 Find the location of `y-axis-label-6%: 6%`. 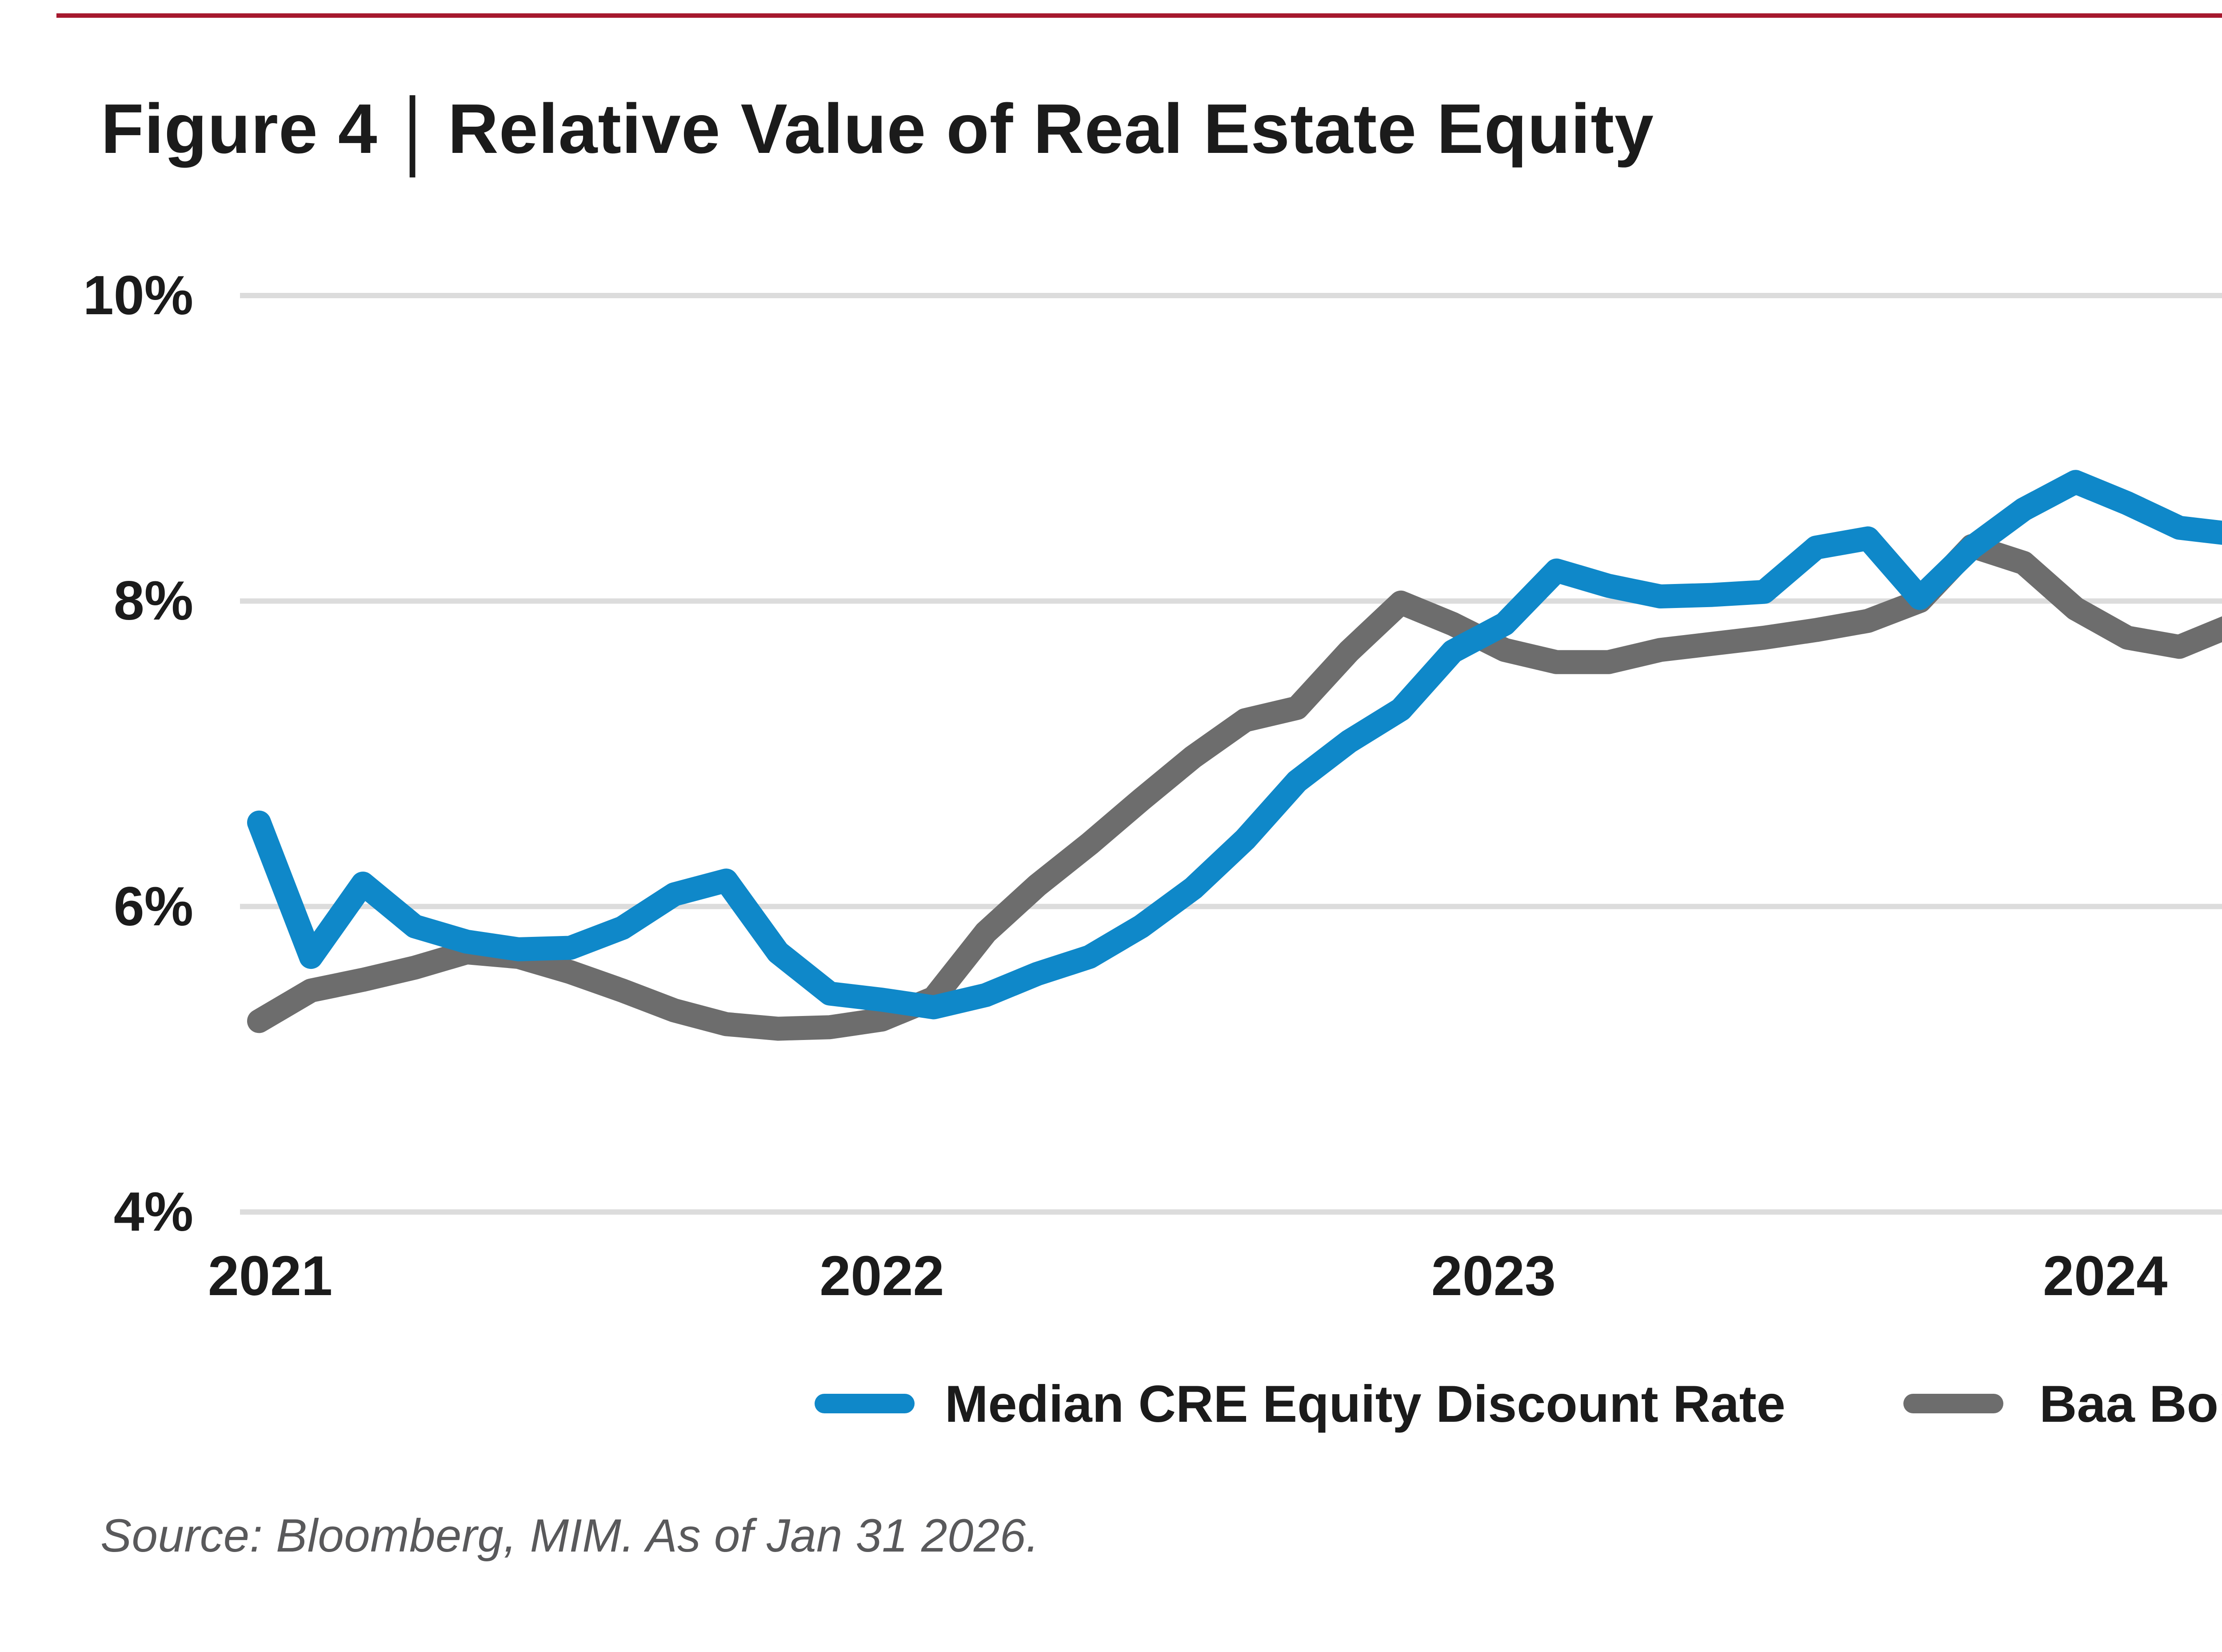

y-axis-label-6%: 6% is located at coordinates (153, 906).